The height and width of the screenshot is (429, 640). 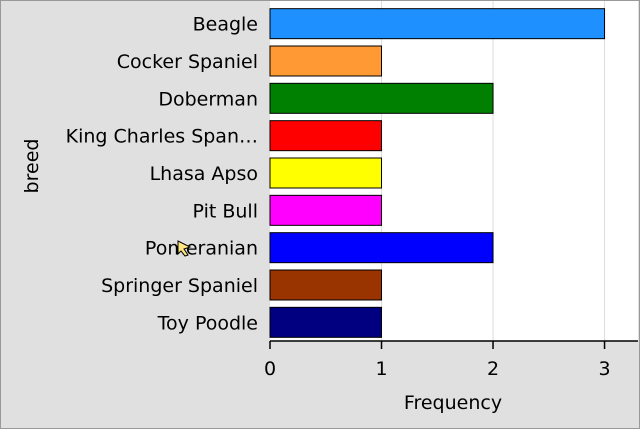 What do you see at coordinates (208, 99) in the screenshot?
I see `category-label: Doberman` at bounding box center [208, 99].